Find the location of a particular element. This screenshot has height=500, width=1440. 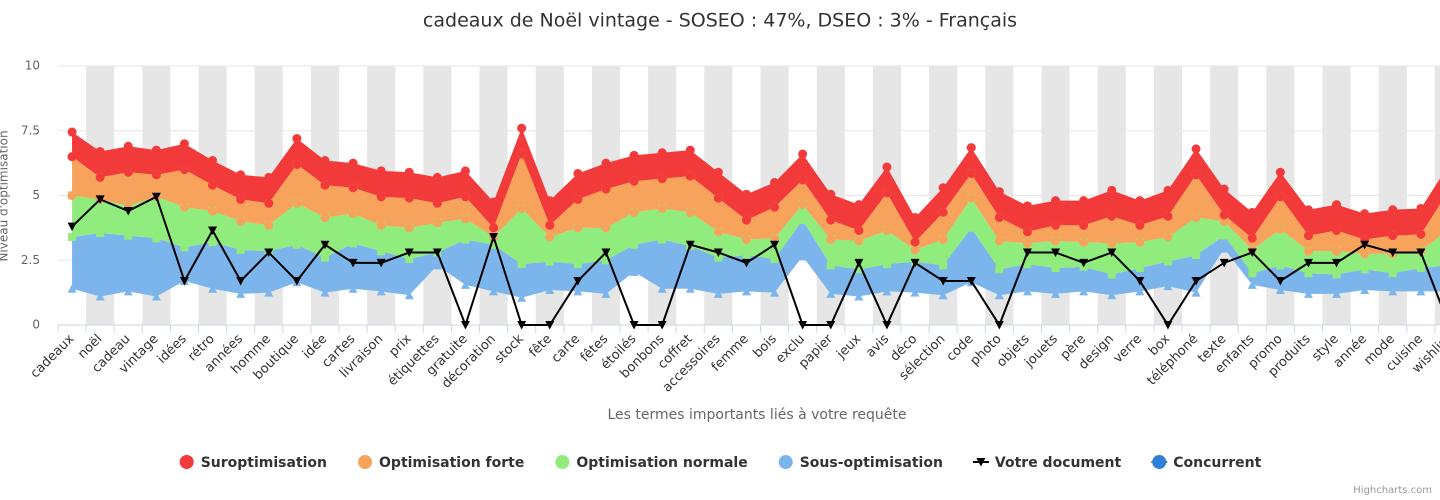

y-tick-label: 0 is located at coordinates (36, 325).